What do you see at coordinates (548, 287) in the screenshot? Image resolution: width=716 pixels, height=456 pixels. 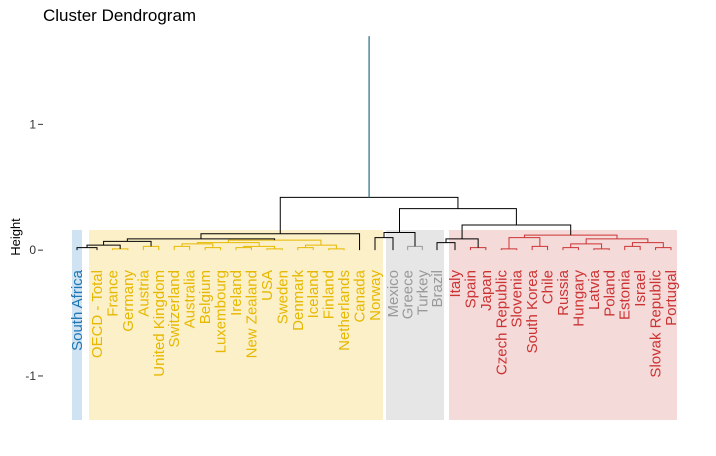 I see `leaf-label-31: Chile` at bounding box center [548, 287].